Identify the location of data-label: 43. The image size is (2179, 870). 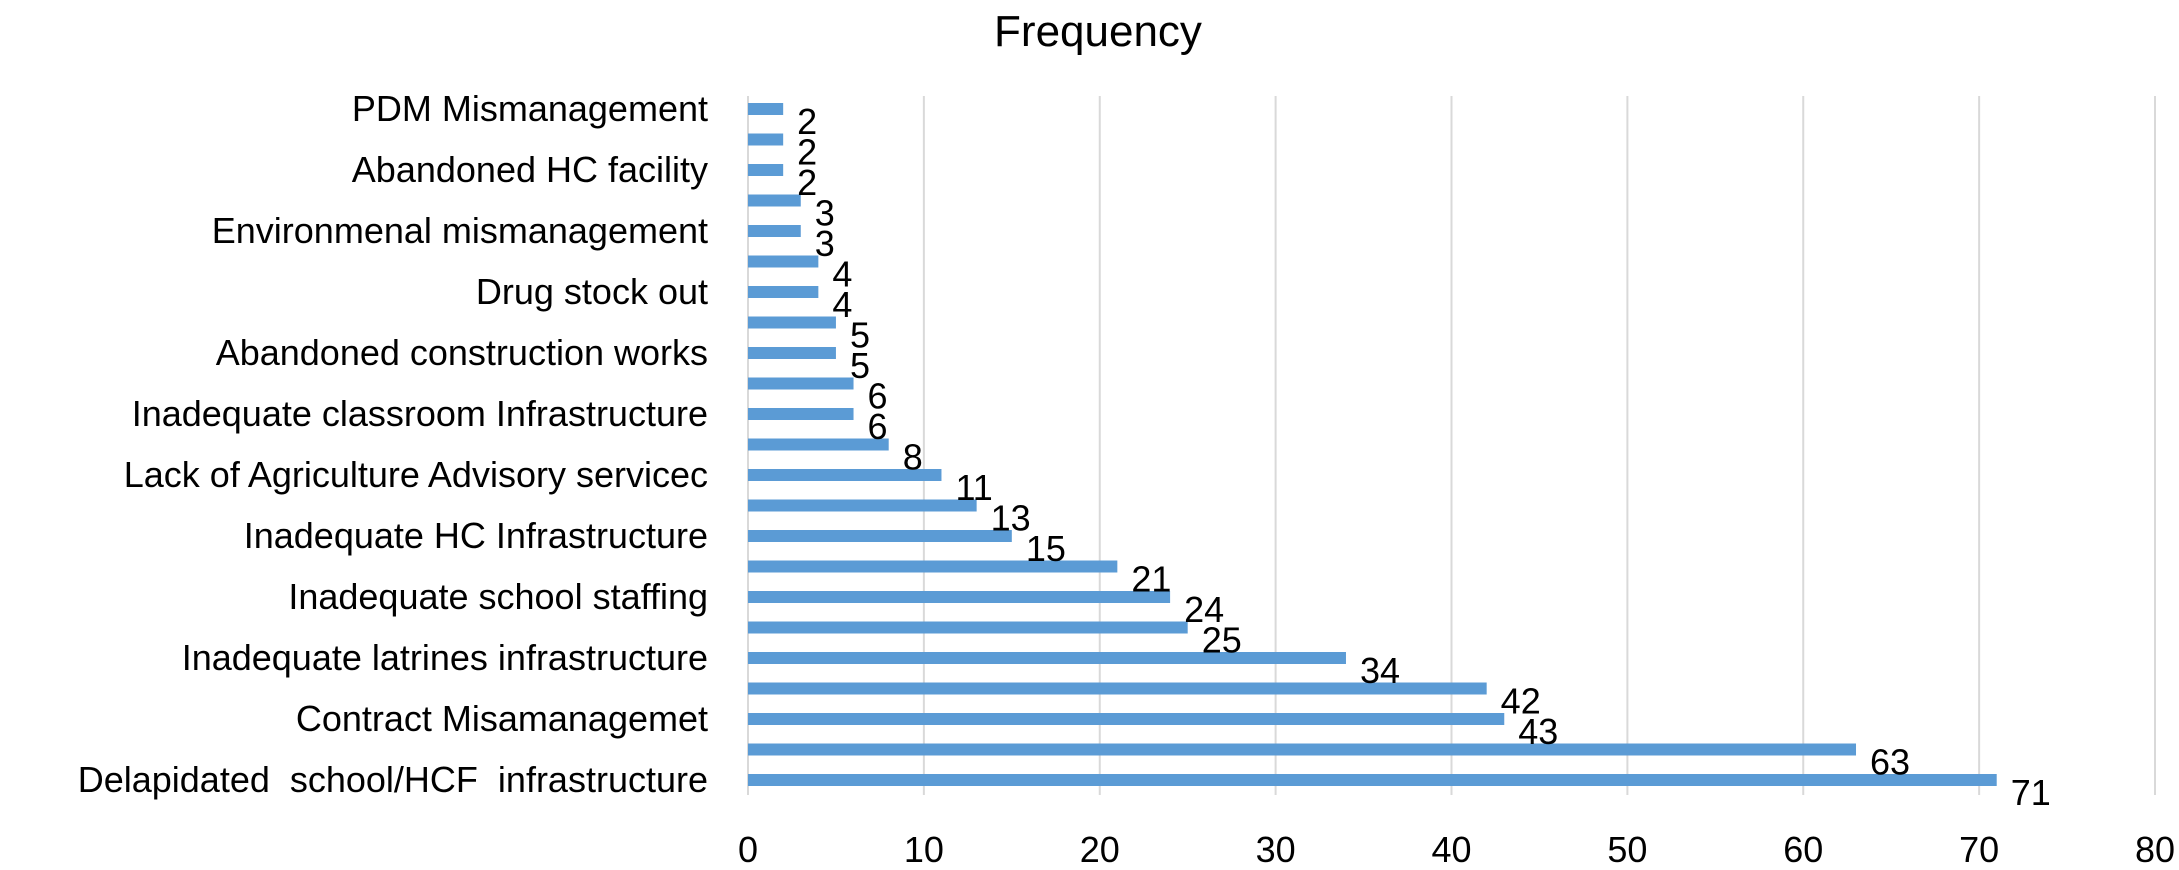
(1538, 731).